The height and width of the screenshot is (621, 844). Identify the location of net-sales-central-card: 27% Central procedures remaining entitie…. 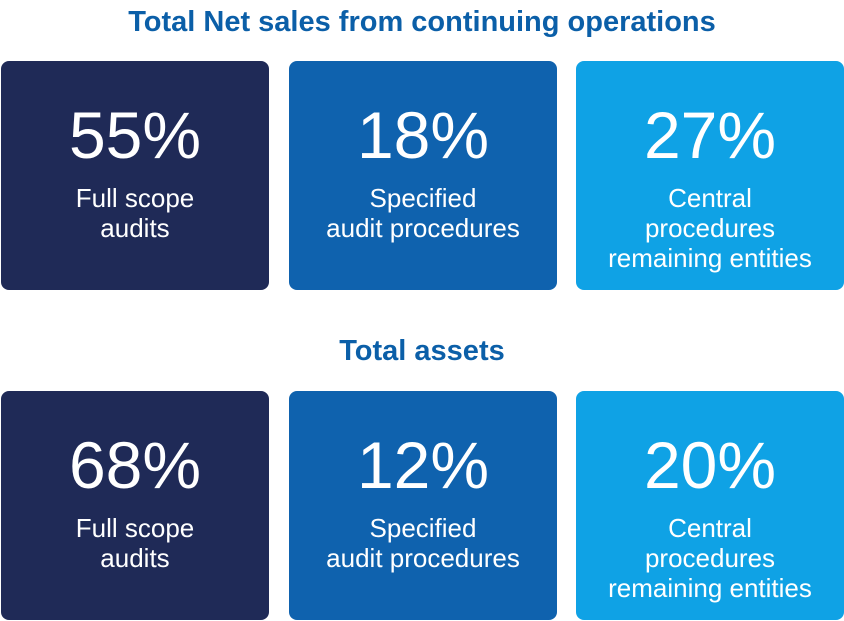
(710, 175).